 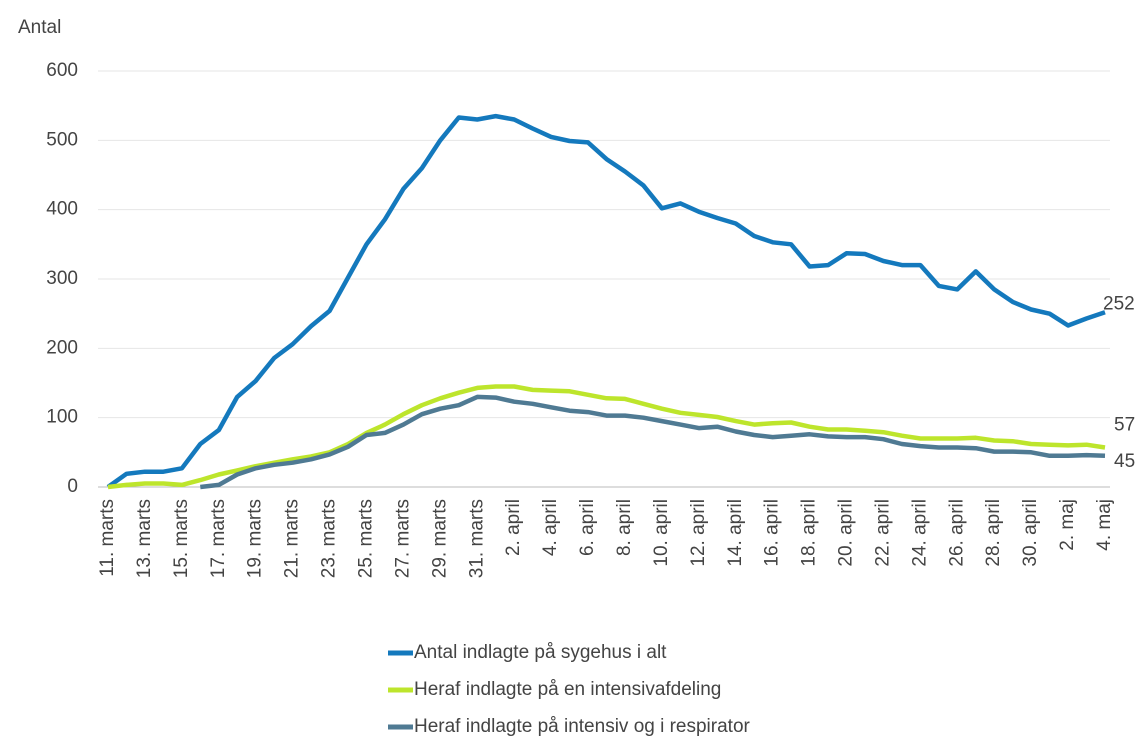 What do you see at coordinates (1124, 461) in the screenshot?
I see `end-label: 45` at bounding box center [1124, 461].